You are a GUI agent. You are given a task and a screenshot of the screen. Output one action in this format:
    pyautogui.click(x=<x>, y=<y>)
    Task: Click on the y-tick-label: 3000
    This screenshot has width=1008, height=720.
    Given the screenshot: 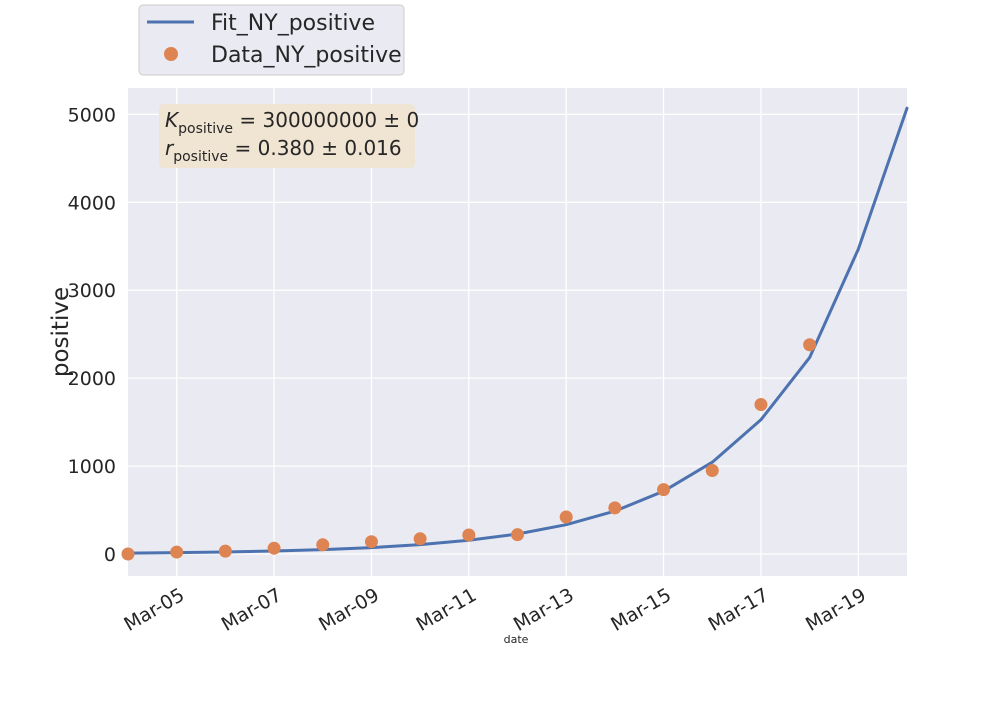 What is the action you would take?
    pyautogui.click(x=92, y=291)
    